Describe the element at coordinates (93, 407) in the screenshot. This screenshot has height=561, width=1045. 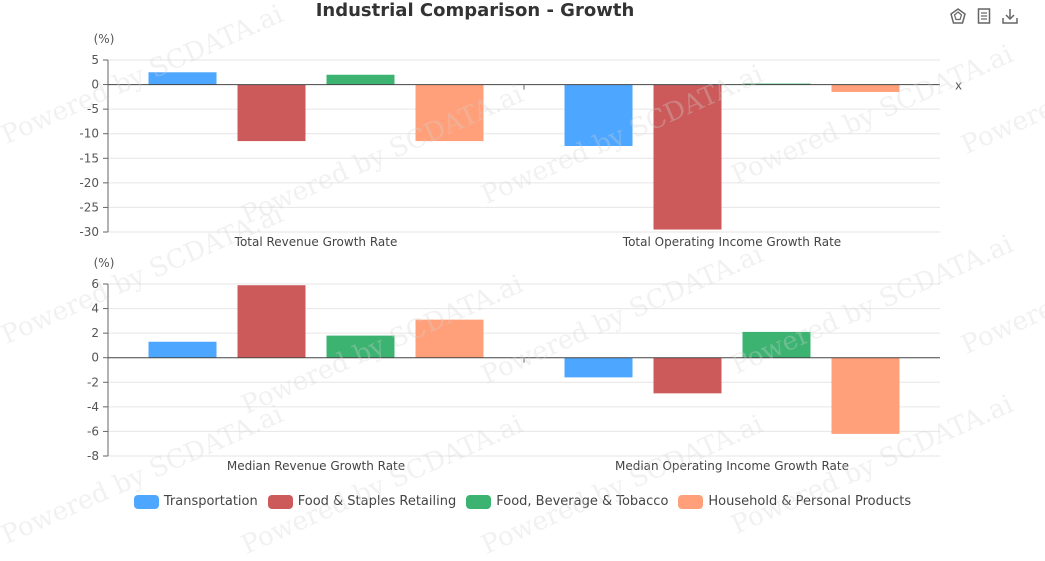
I see `y-tick-label: -4` at that location.